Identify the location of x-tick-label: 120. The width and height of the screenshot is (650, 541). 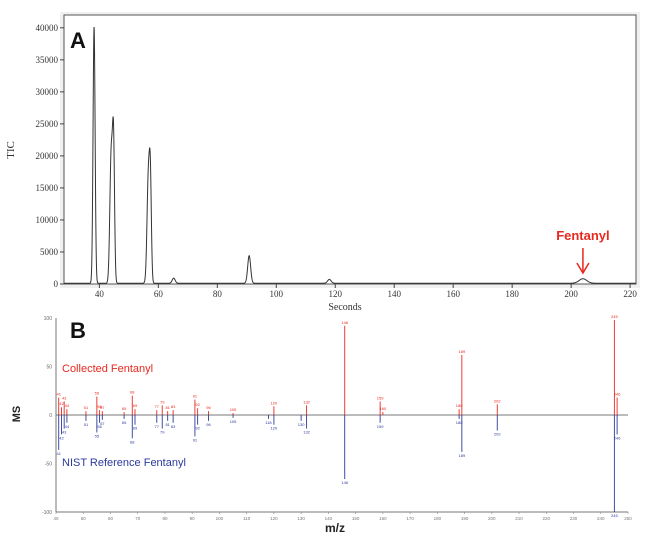
(336, 294).